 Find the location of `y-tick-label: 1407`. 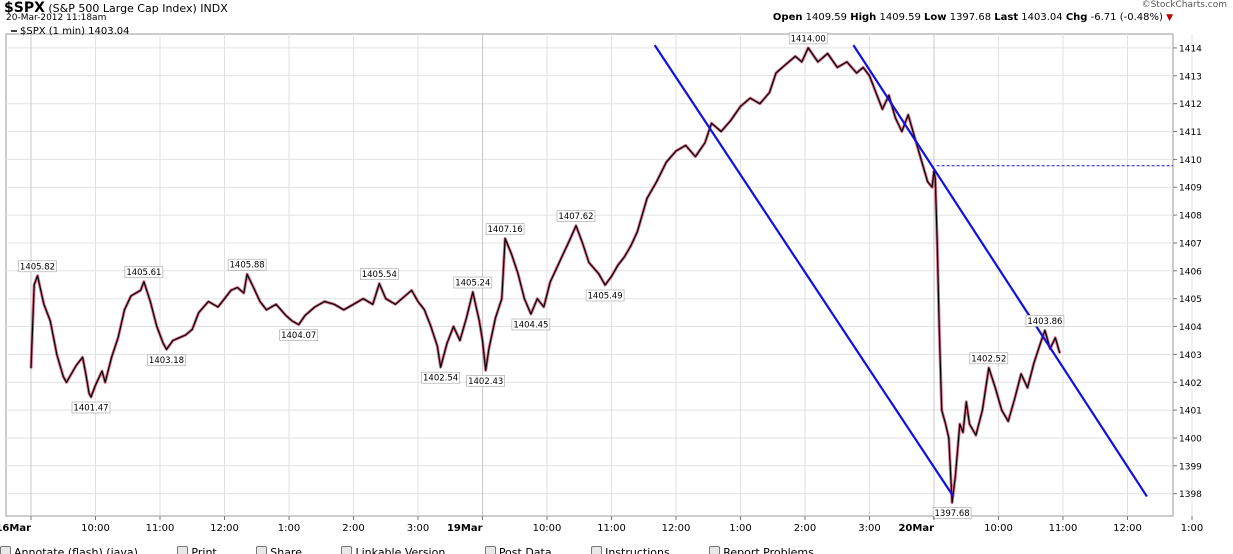

y-tick-label: 1407 is located at coordinates (1190, 245).